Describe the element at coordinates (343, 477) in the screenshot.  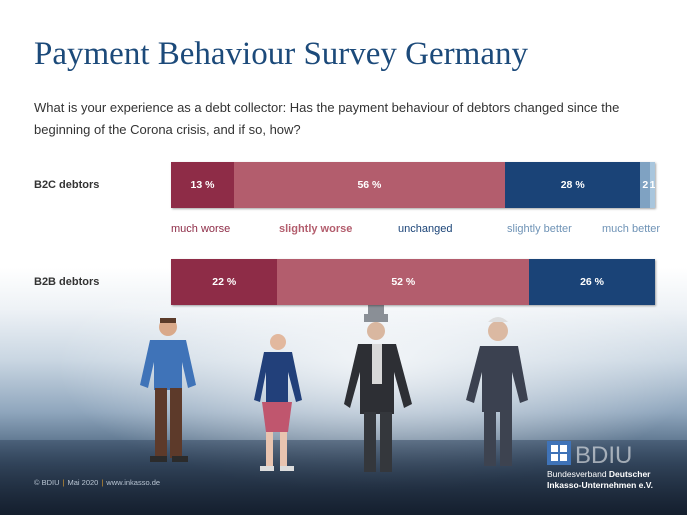
I see `floor-surface` at that location.